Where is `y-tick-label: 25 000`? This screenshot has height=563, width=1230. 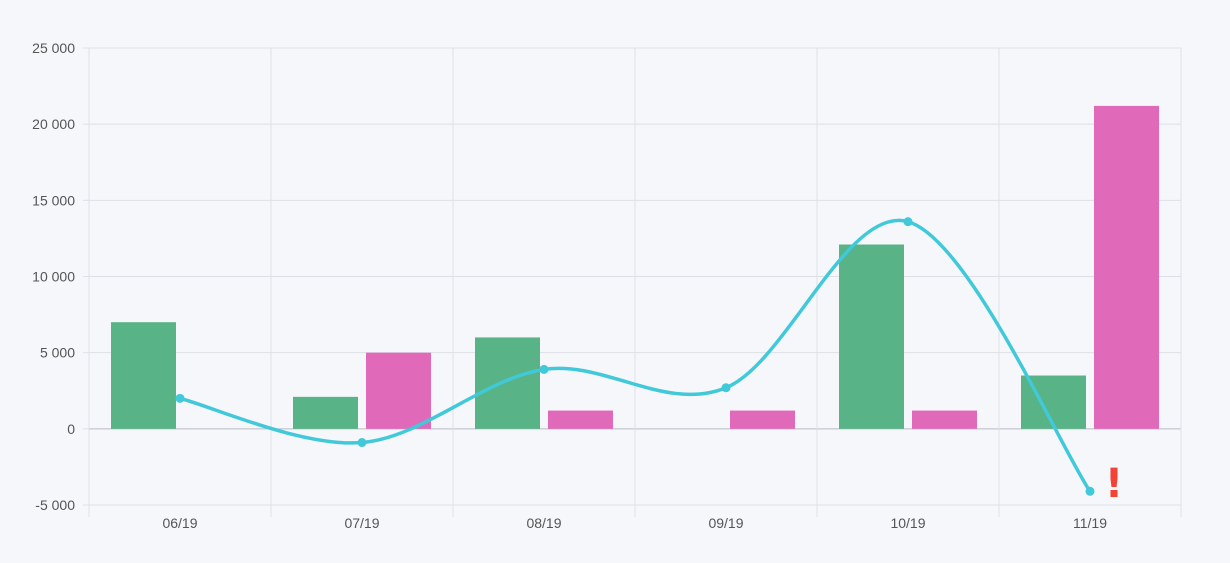
y-tick-label: 25 000 is located at coordinates (53, 48).